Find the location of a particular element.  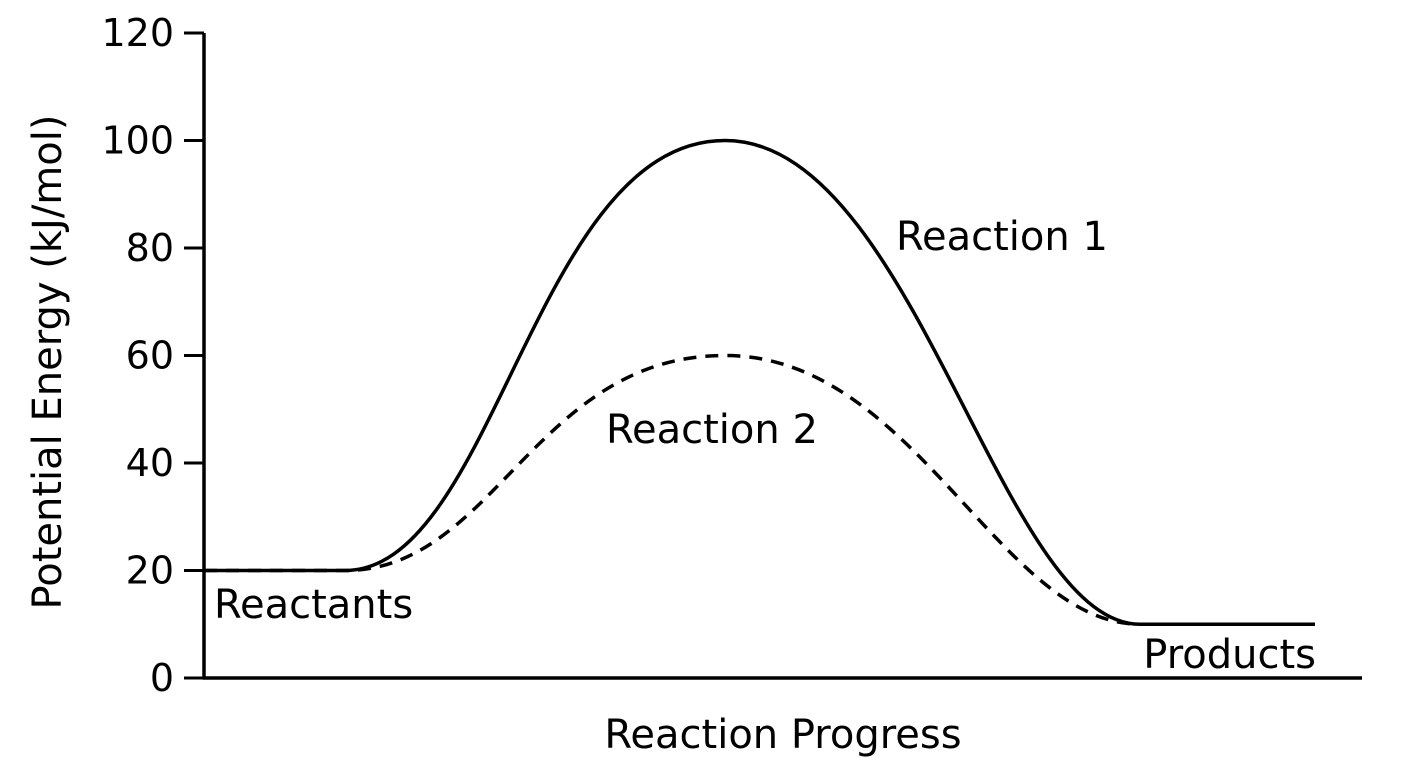

products-label: Products is located at coordinates (1229, 655).